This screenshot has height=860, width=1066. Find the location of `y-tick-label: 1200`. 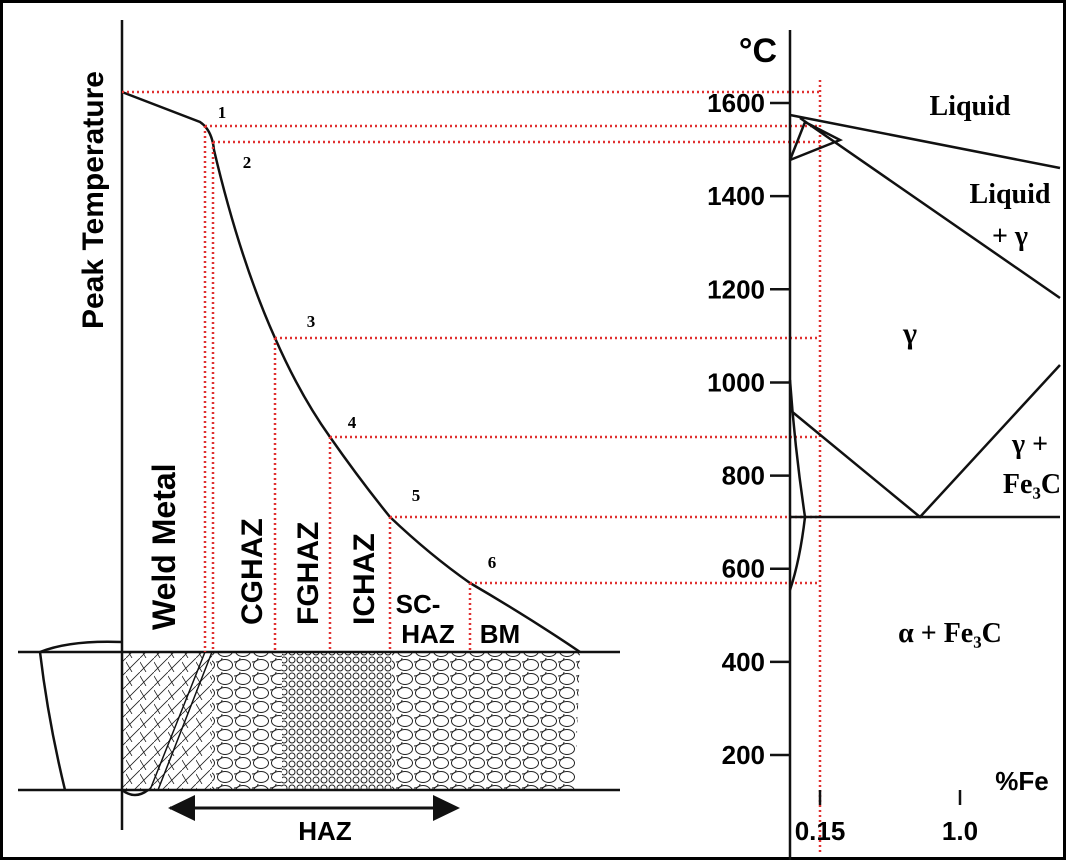

y-tick-label: 1200 is located at coordinates (736, 289).